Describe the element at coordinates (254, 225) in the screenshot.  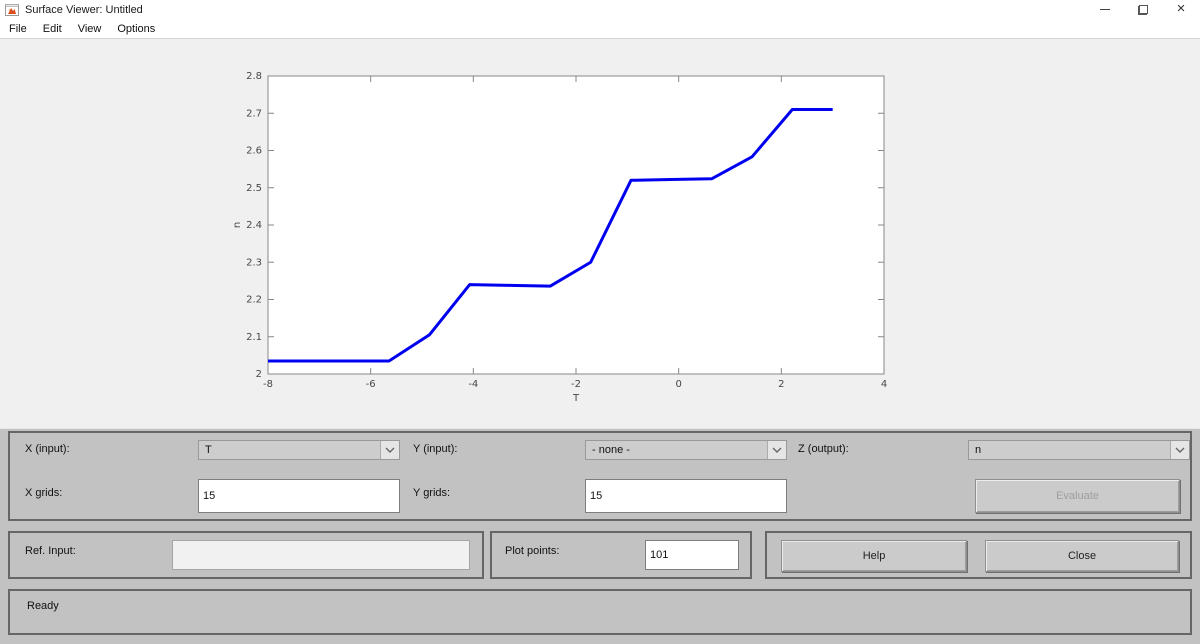
I see `svg-text: 2.4` at that location.